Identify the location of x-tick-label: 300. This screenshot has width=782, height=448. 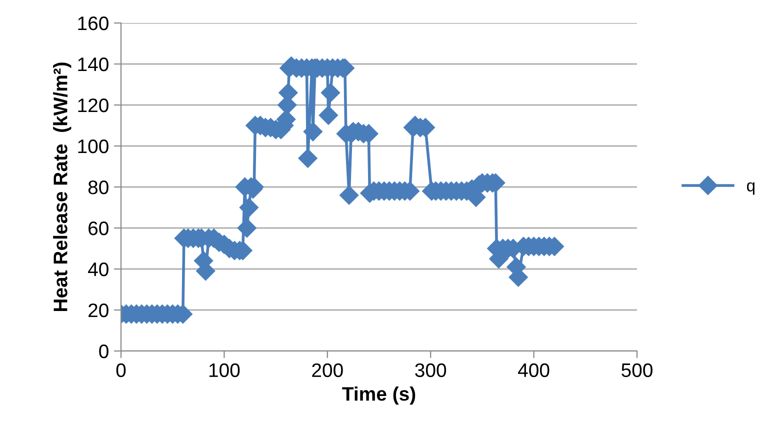
(430, 370).